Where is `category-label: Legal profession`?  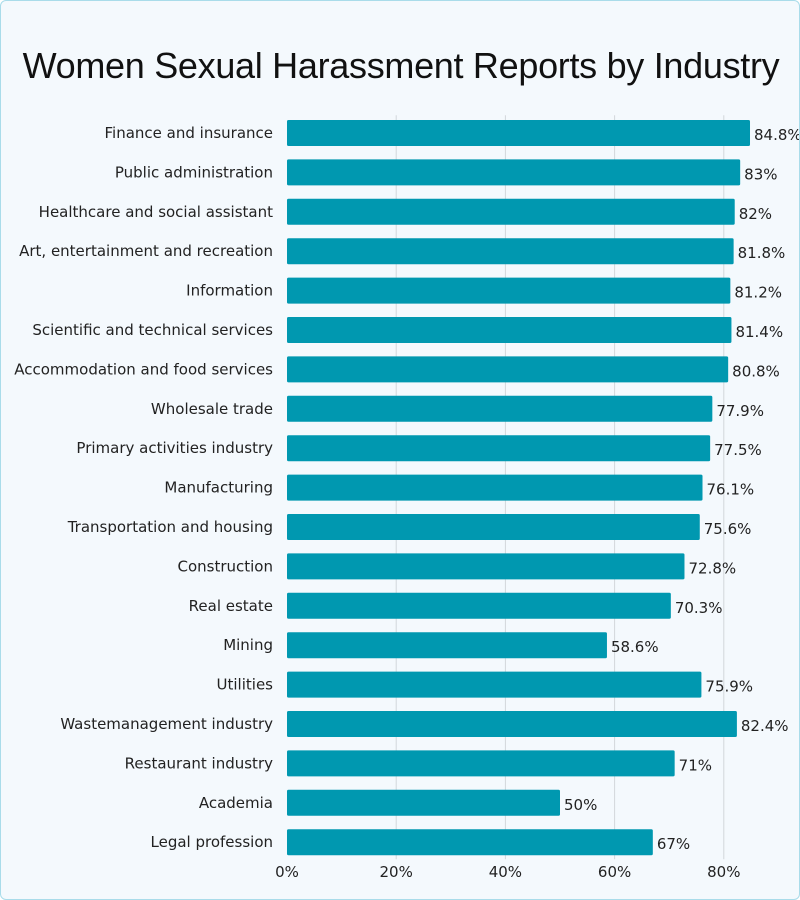 category-label: Legal profession is located at coordinates (212, 842).